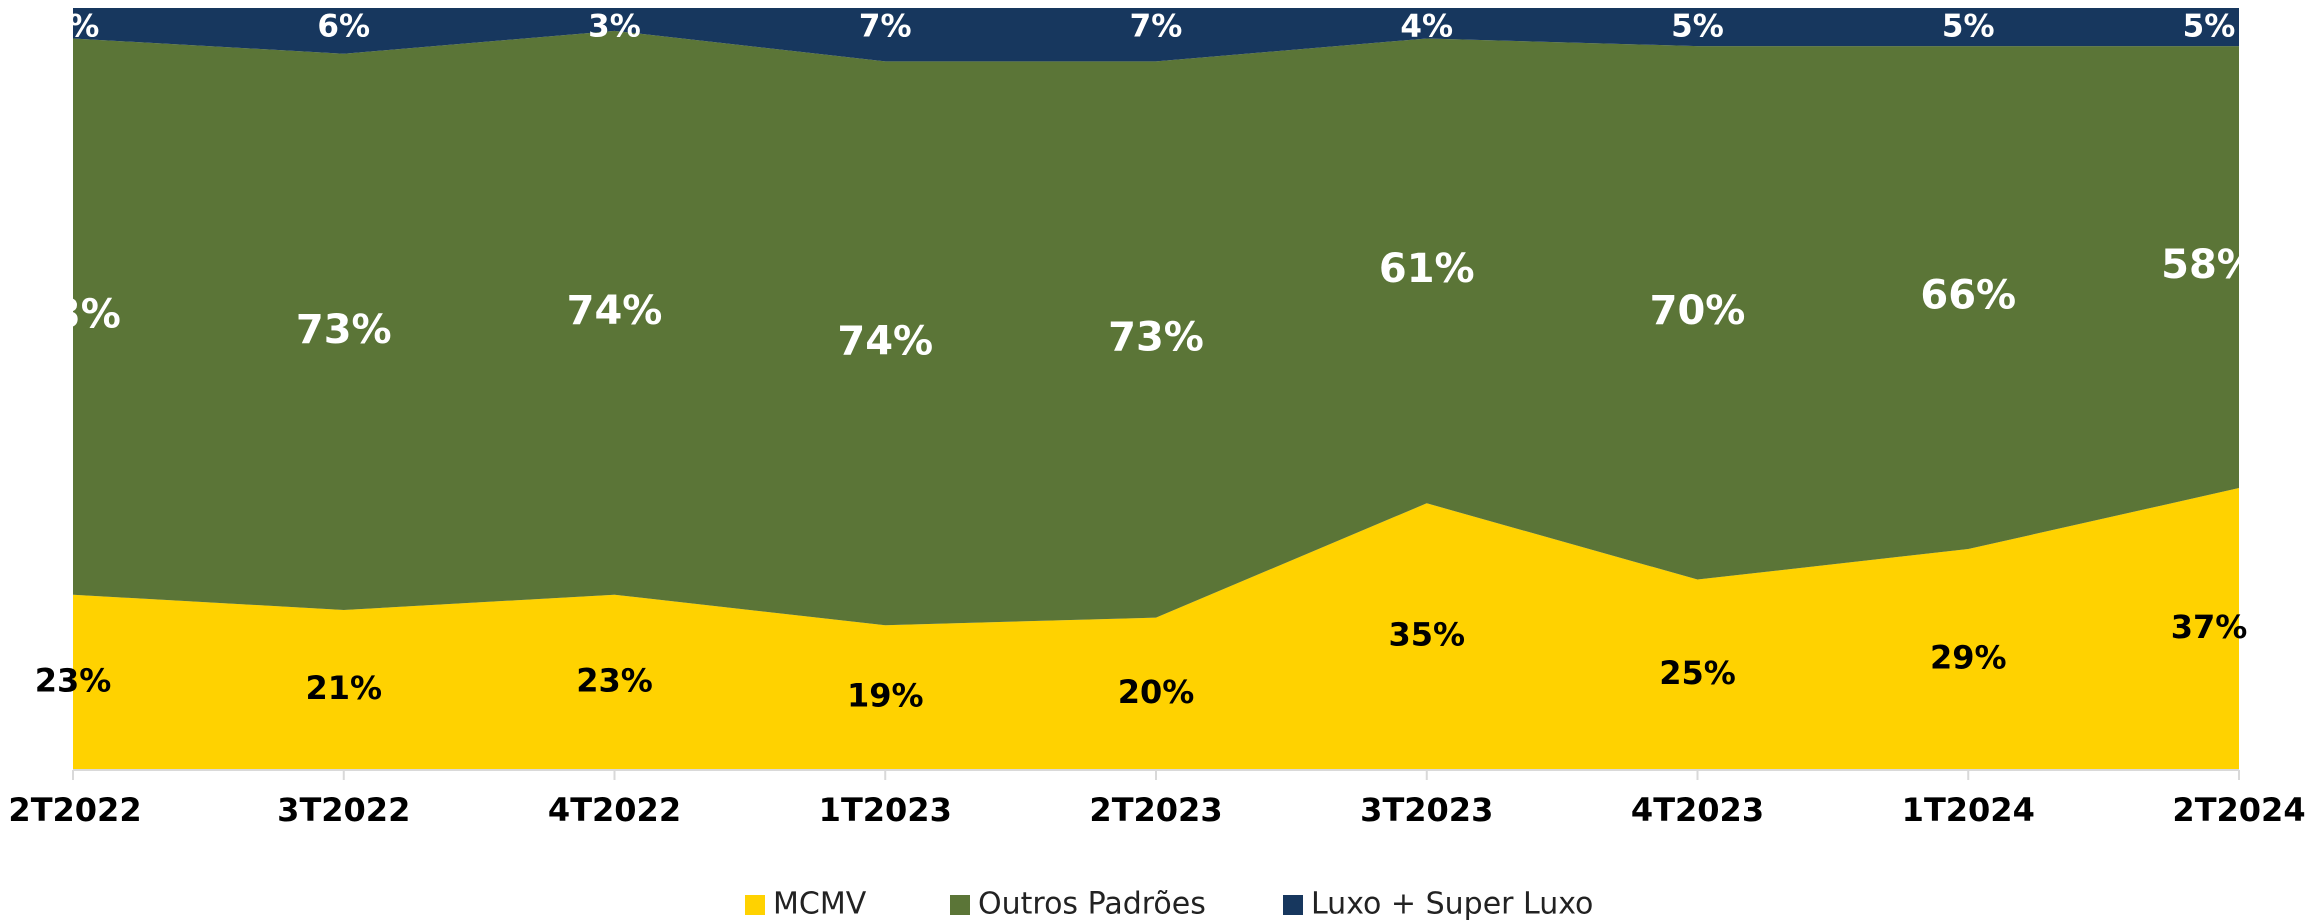 The image size is (2318, 920). What do you see at coordinates (2209, 265) in the screenshot?
I see `data-label: 58%` at bounding box center [2209, 265].